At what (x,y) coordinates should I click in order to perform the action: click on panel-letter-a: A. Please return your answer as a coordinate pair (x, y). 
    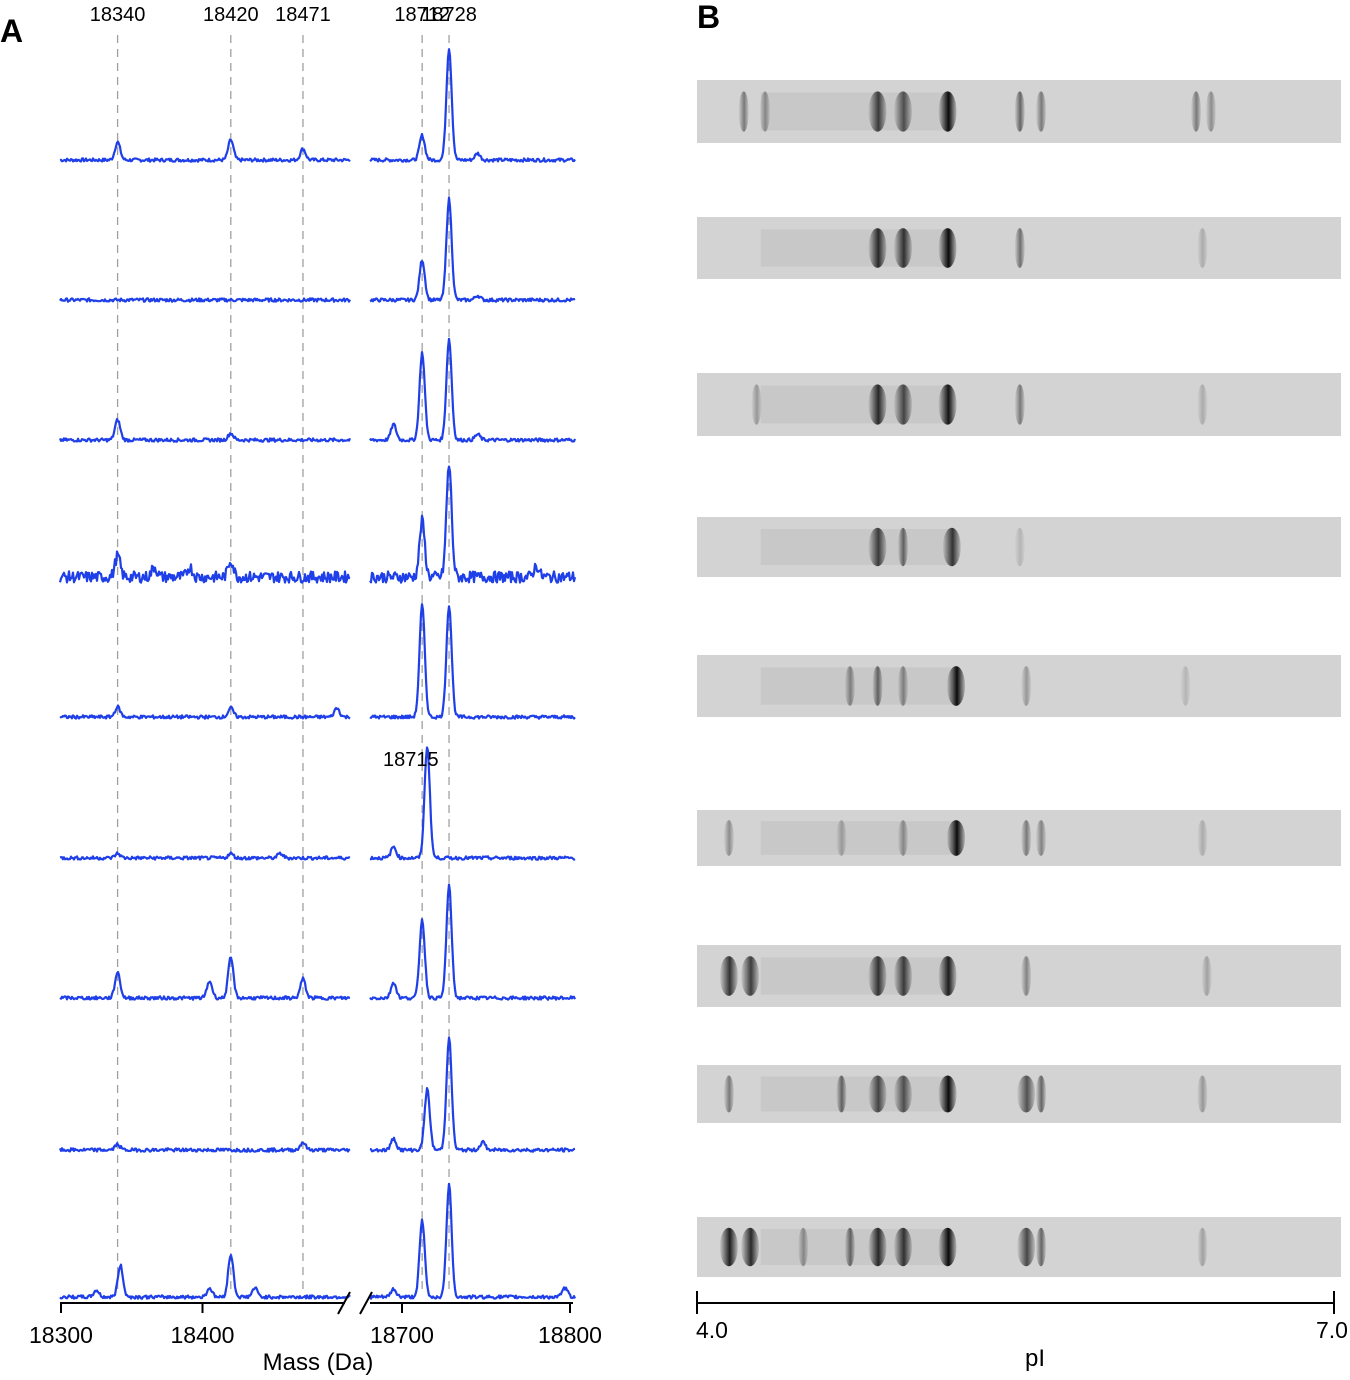
    Looking at the image, I should click on (11, 31).